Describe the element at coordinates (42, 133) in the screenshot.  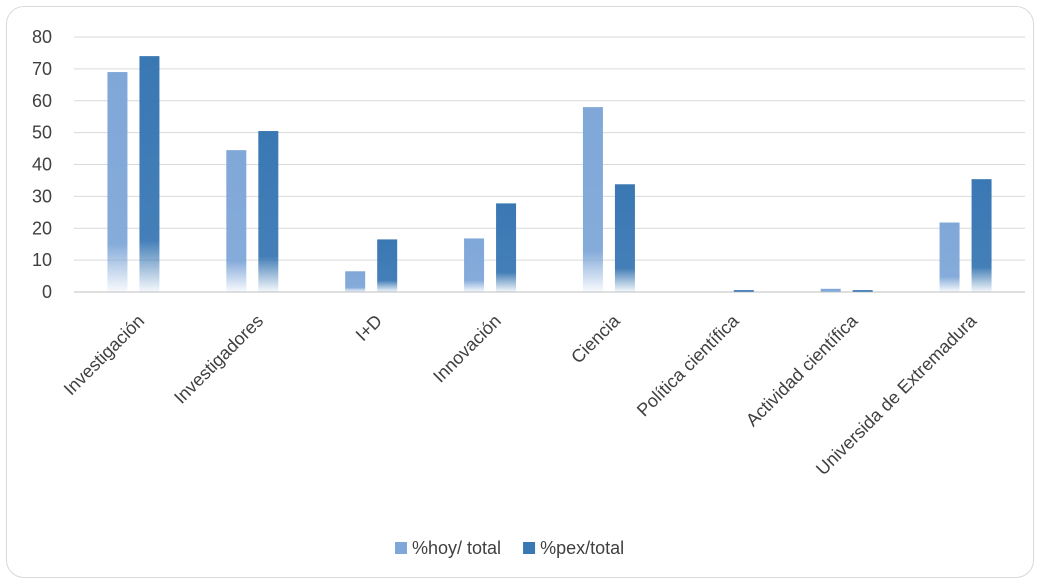
I see `y-tick-label: 50` at that location.